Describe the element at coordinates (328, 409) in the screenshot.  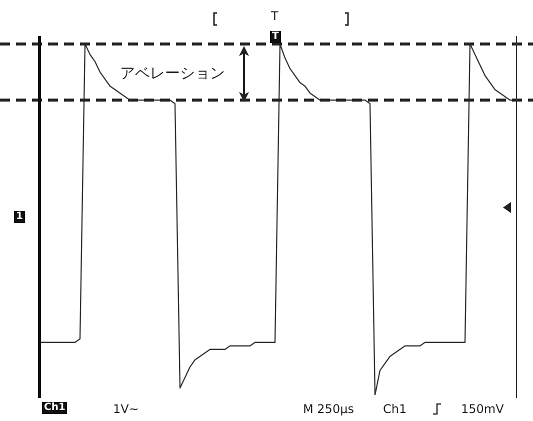
I see `text: M 250μs` at that location.